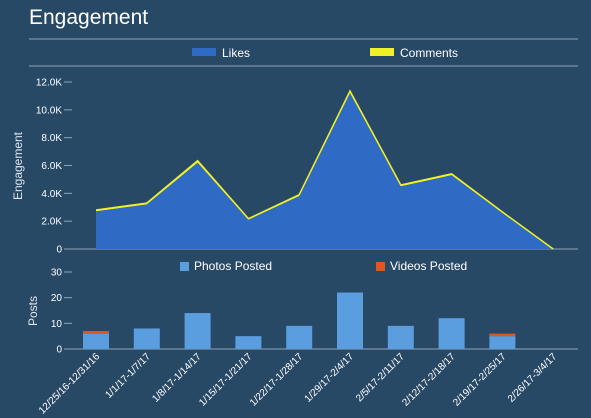 This screenshot has height=418, width=591. Describe the element at coordinates (33, 311) in the screenshot. I see `posts-axis-title: Posts` at that location.